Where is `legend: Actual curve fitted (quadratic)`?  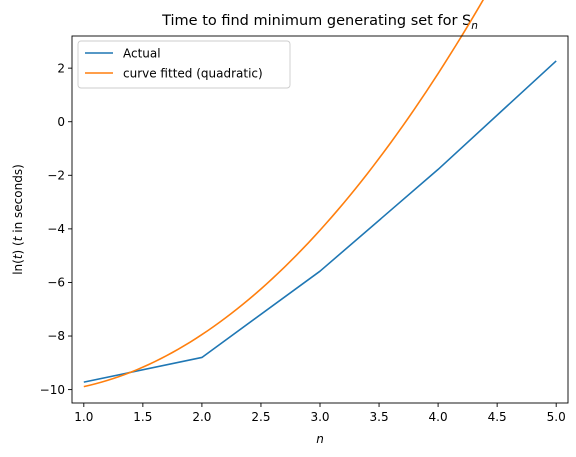 legend: Actual curve fitted (quadratic) is located at coordinates (184, 64).